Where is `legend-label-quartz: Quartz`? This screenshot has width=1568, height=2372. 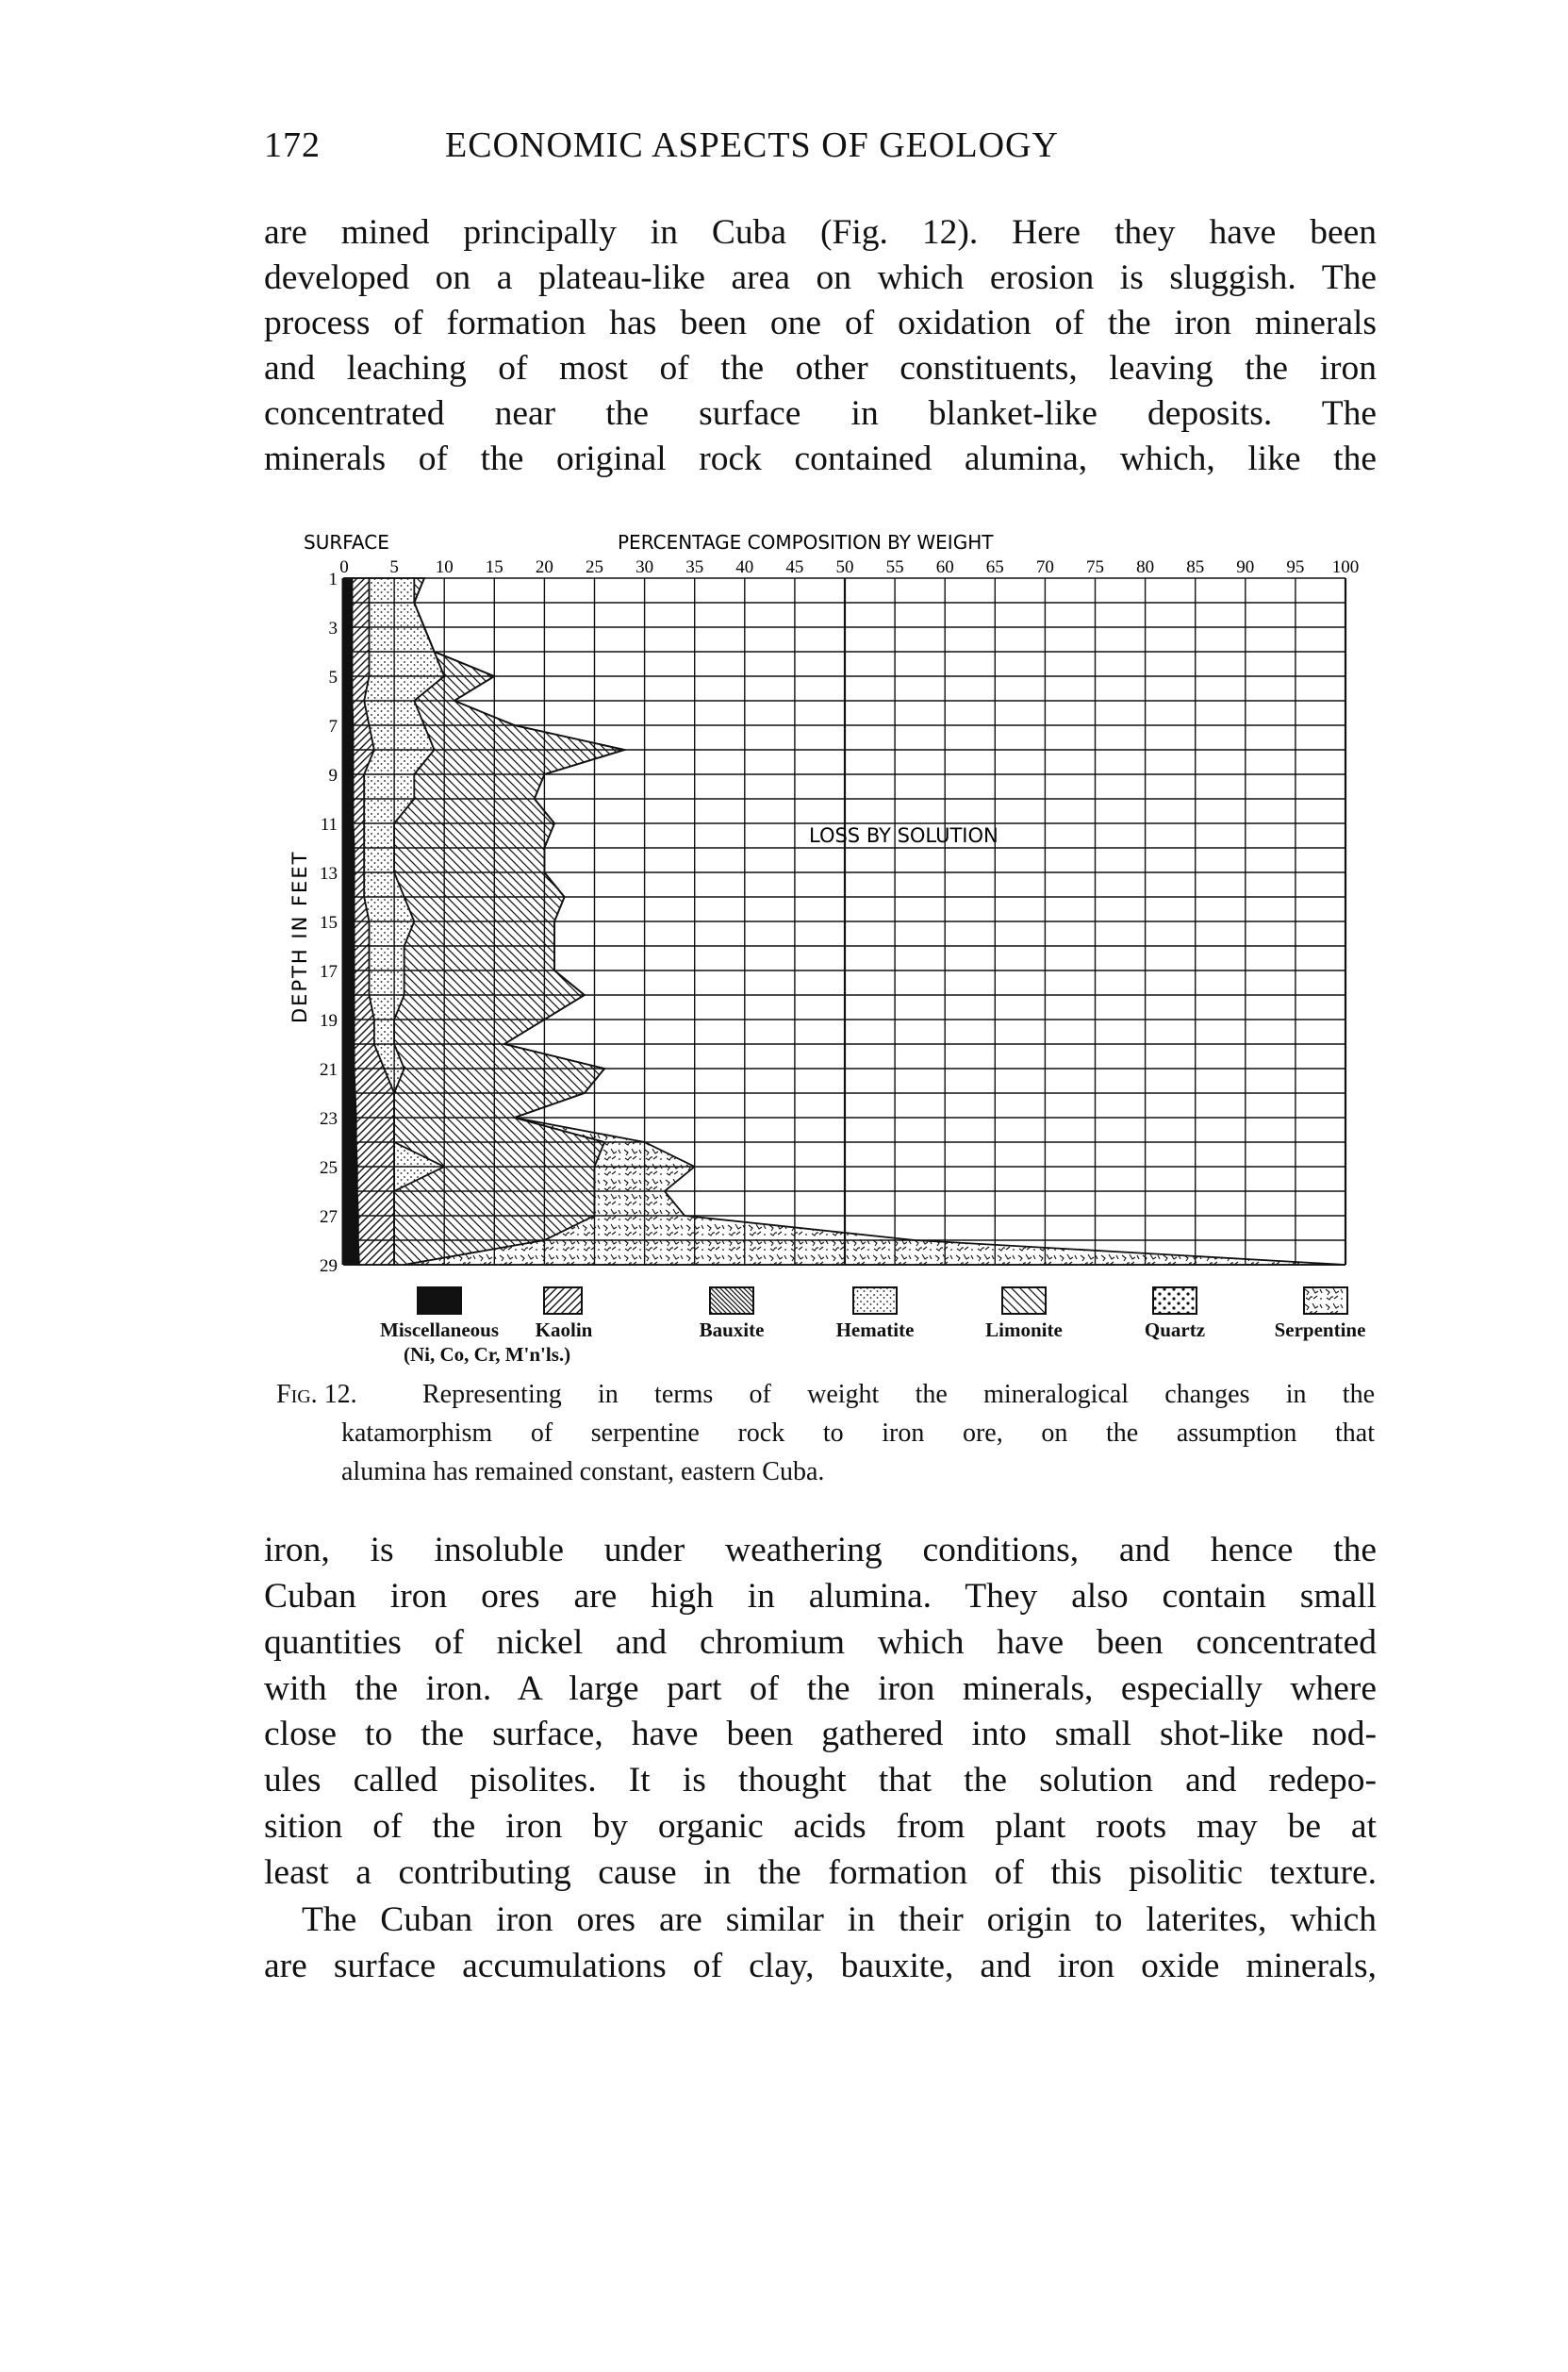
legend-label-quartz: Quartz is located at coordinates (1175, 1330).